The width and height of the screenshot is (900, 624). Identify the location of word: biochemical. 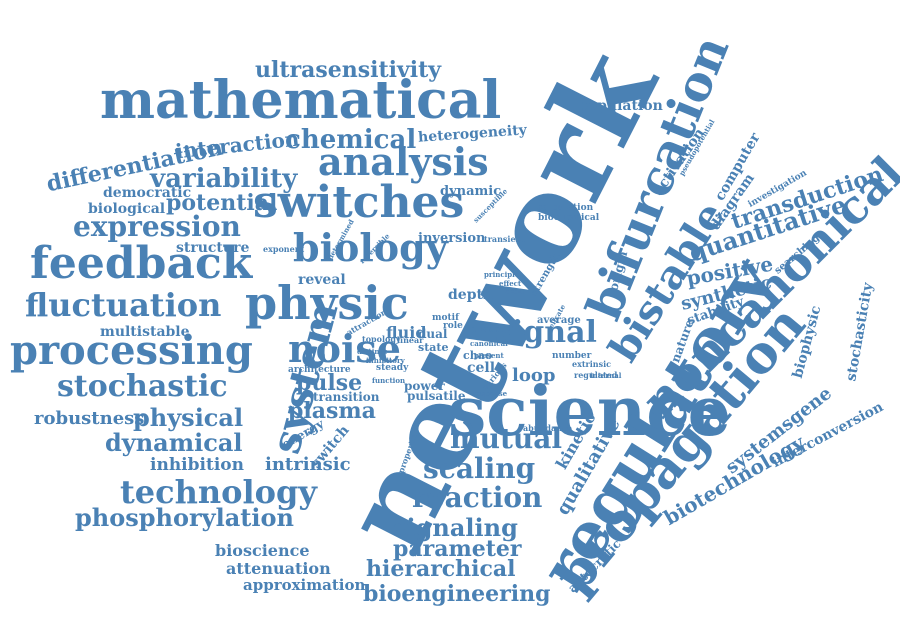
(569, 218).